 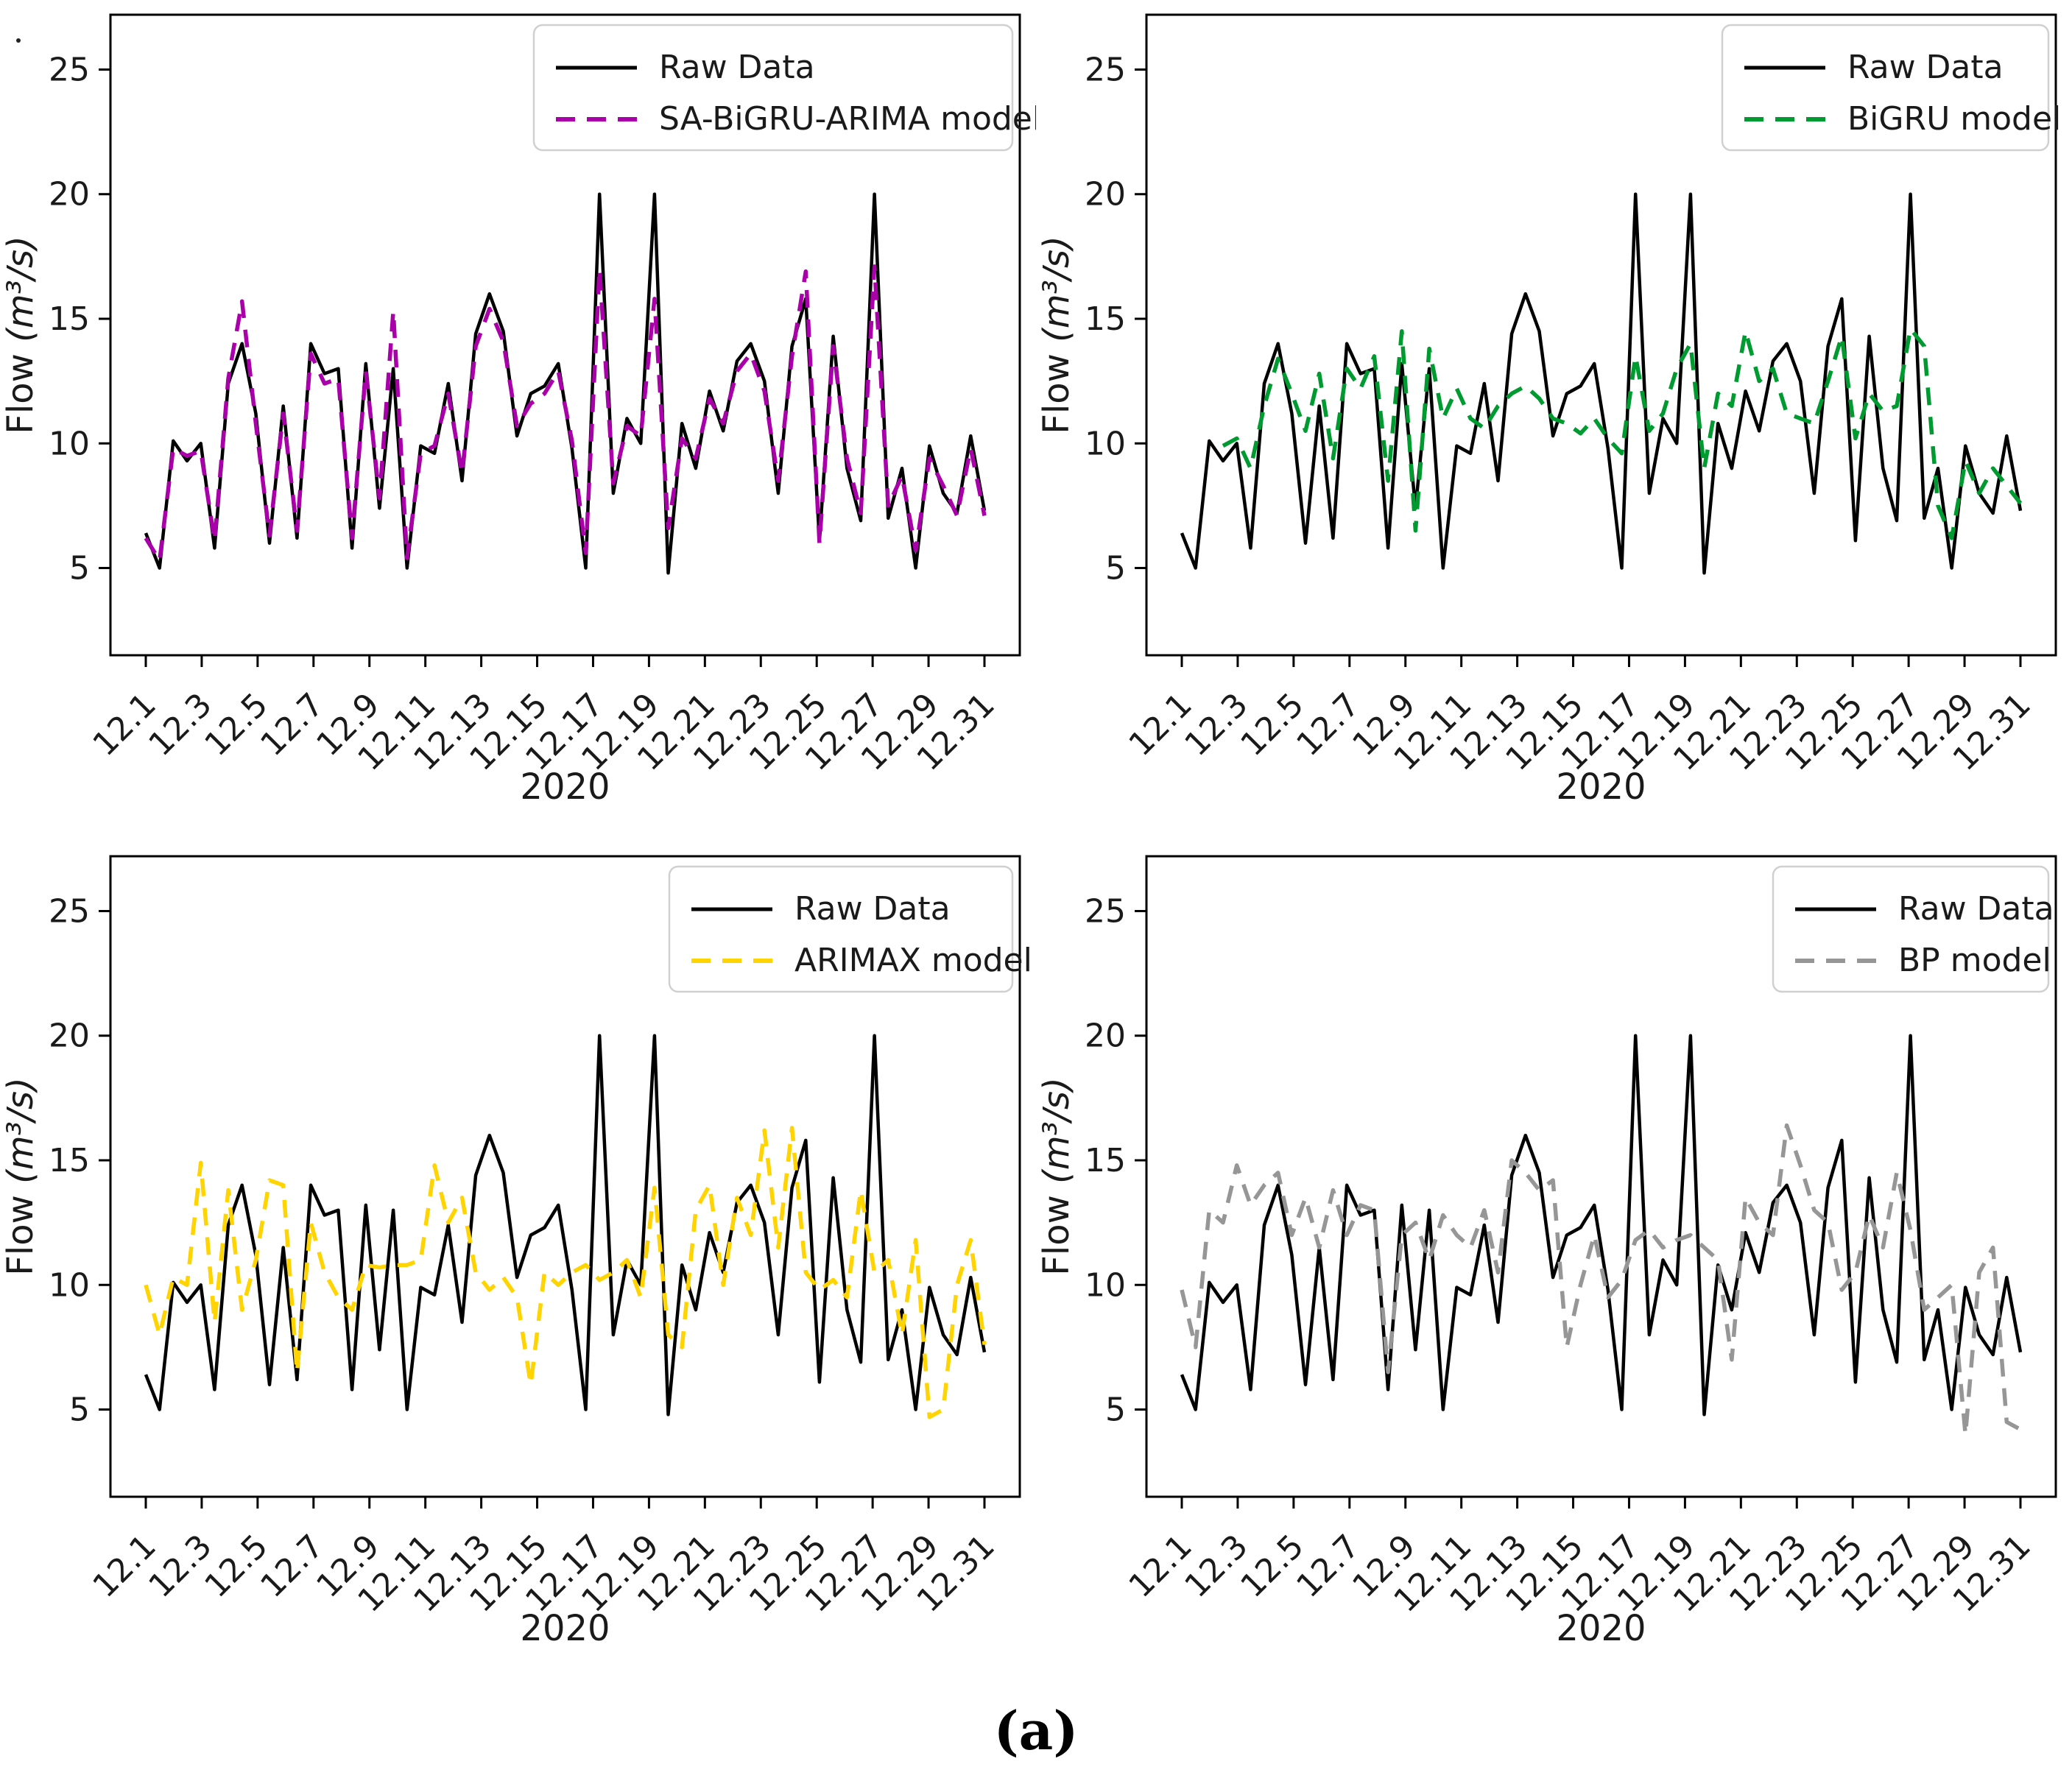 I want to click on legend-model-label: BiGRU model, so click(x=1954, y=119).